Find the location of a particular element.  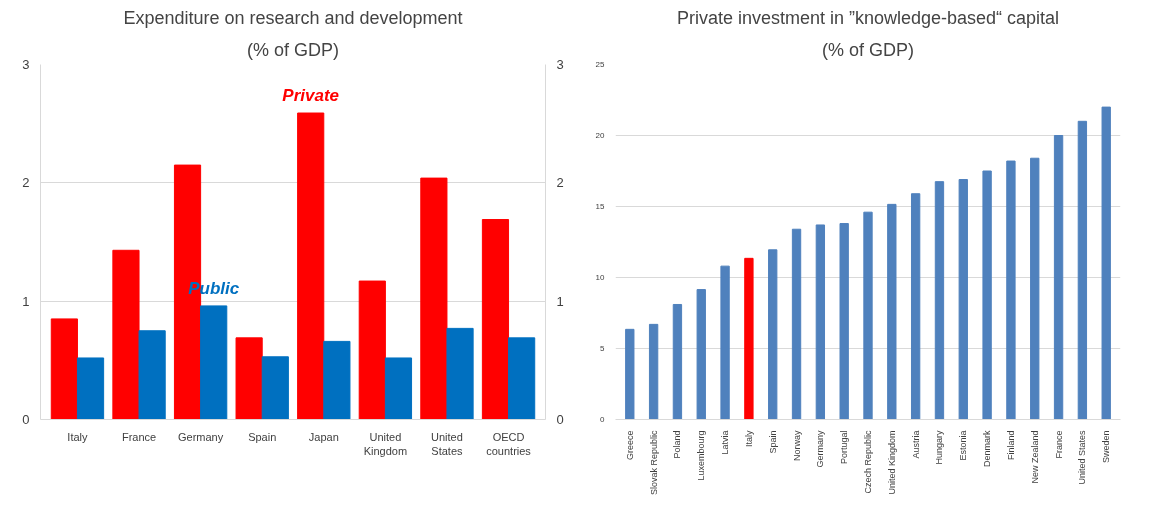

y2-tick-label: 3 is located at coordinates (560, 64).